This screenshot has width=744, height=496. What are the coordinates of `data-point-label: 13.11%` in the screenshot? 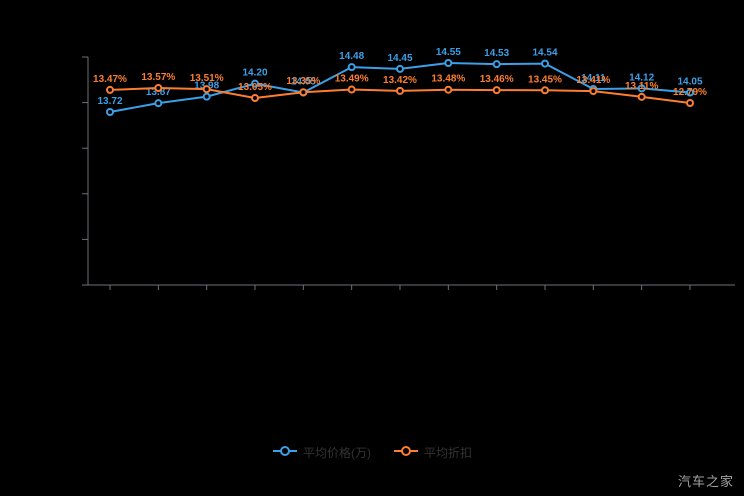 It's located at (641, 86).